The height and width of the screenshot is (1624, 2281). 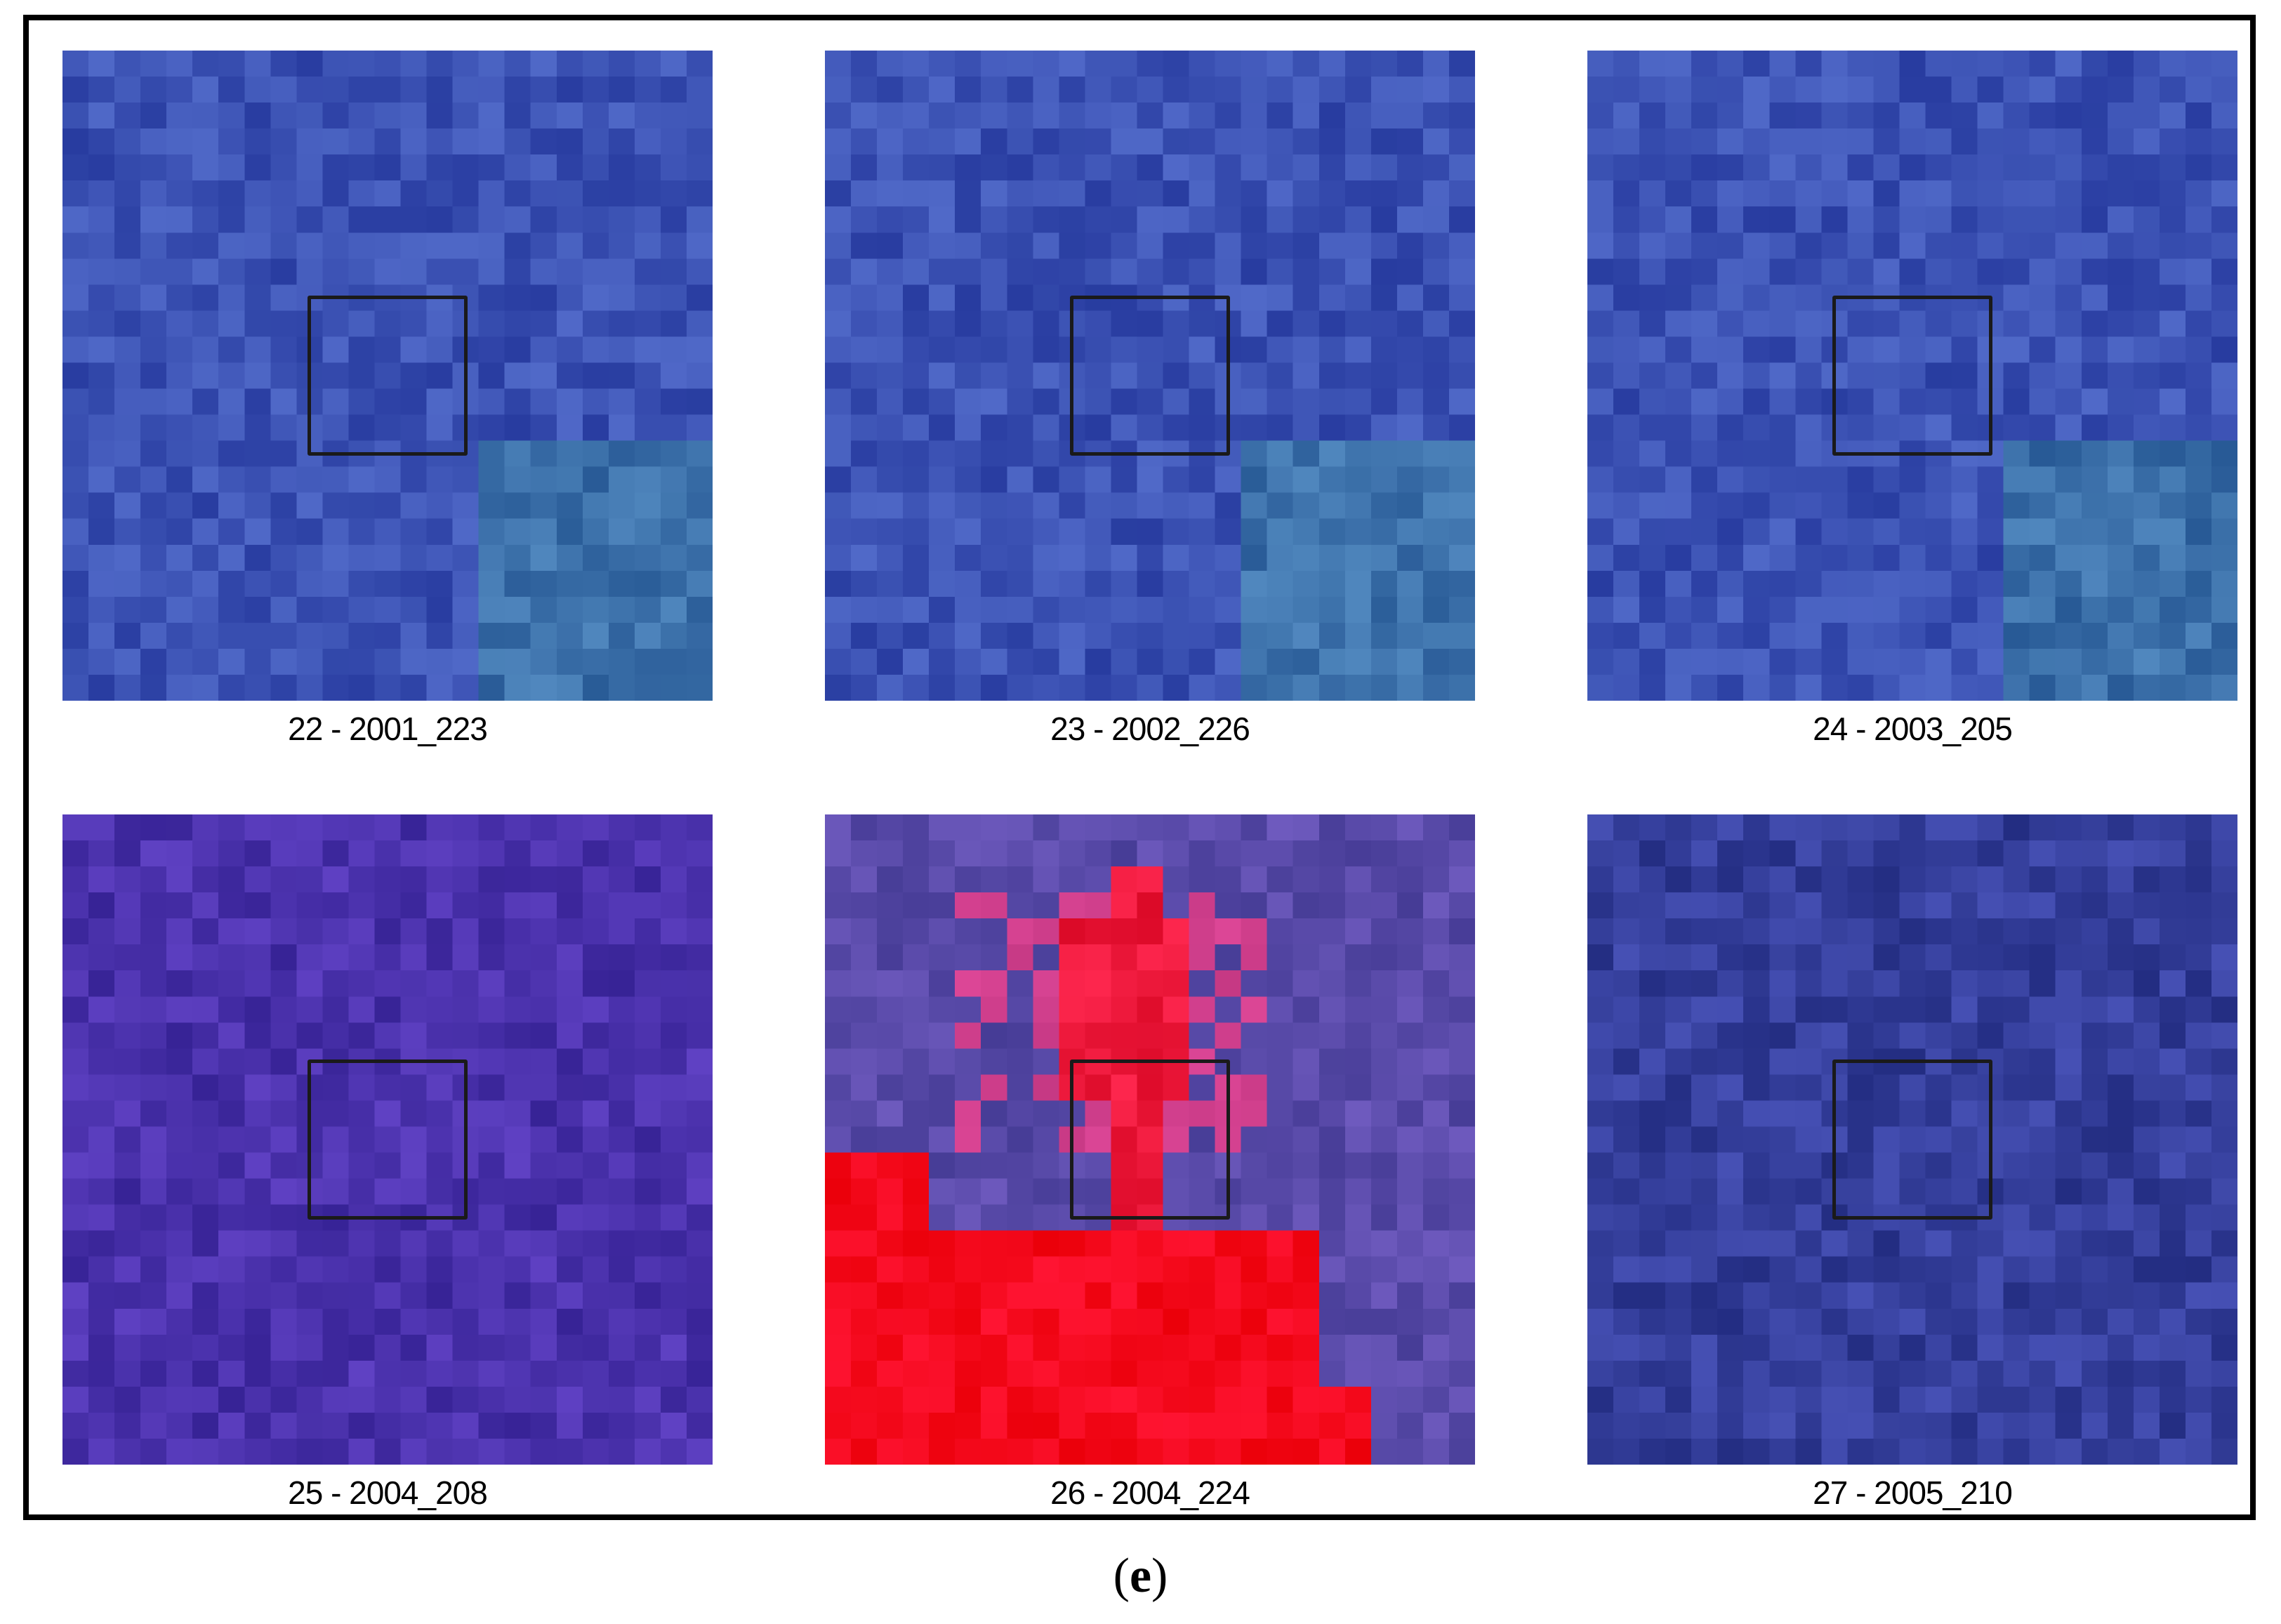 What do you see at coordinates (1913, 729) in the screenshot?
I see `tile-caption: 24 - 2003_205` at bounding box center [1913, 729].